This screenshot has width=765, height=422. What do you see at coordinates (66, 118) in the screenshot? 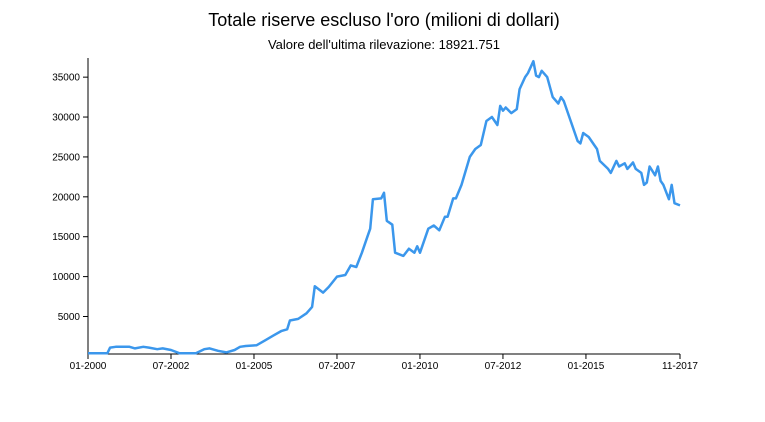
I see `y-tick-label: 30000` at bounding box center [66, 118].